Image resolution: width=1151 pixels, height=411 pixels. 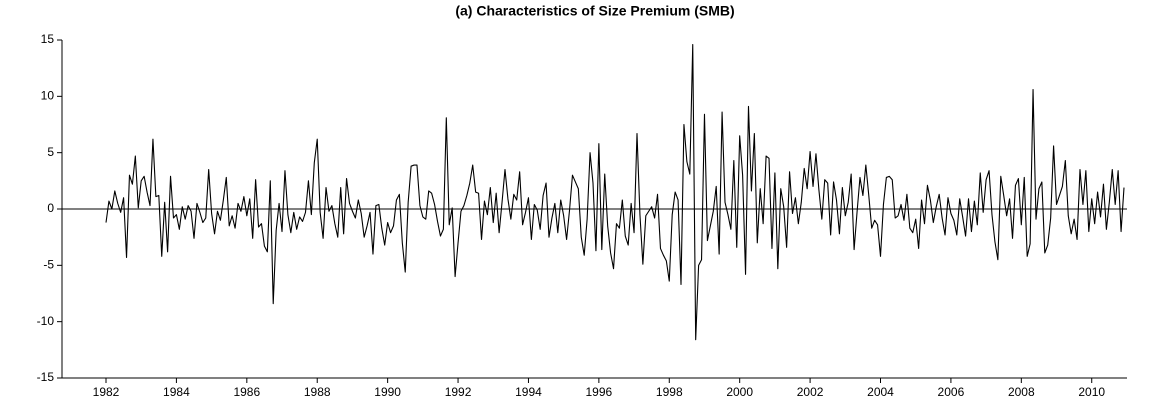 What do you see at coordinates (48, 265) in the screenshot?
I see `y-tick-label: -5` at bounding box center [48, 265].